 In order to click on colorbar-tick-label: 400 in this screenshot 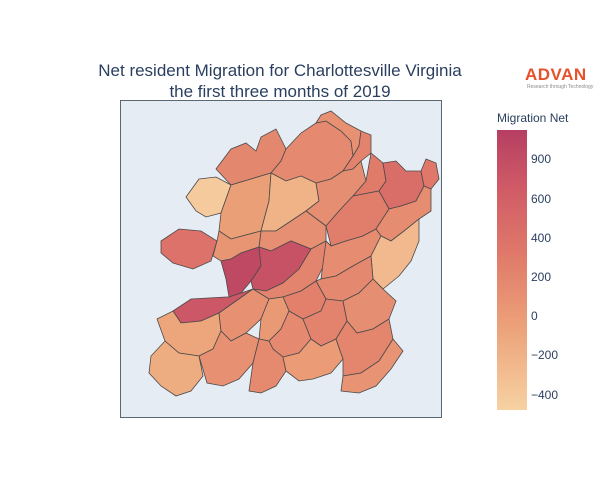, I will do `click(541, 238)`.